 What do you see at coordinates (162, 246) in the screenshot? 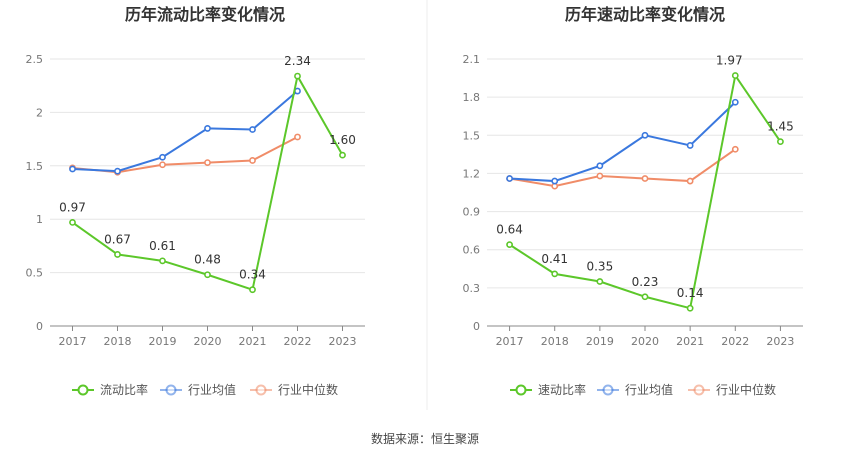
I see `data-label: 0.61` at bounding box center [162, 246].